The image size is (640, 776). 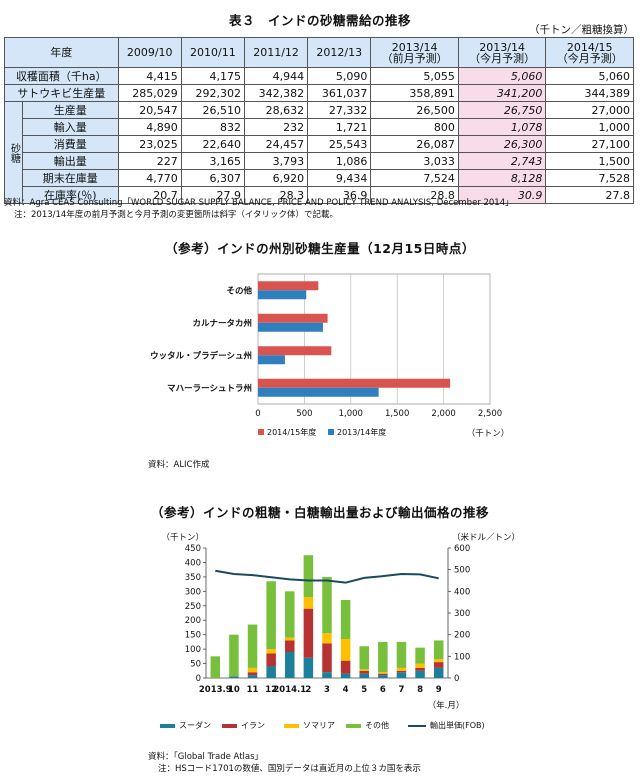 I want to click on legend-label: ソマリア, so click(x=319, y=725).